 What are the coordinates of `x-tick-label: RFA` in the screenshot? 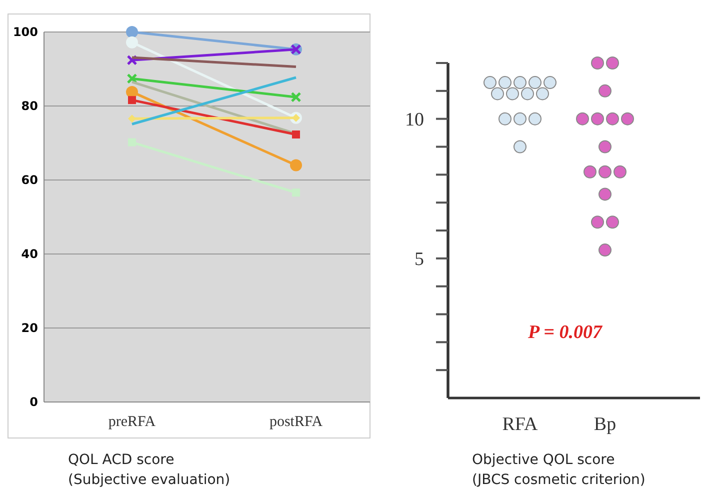 It's located at (520, 424).